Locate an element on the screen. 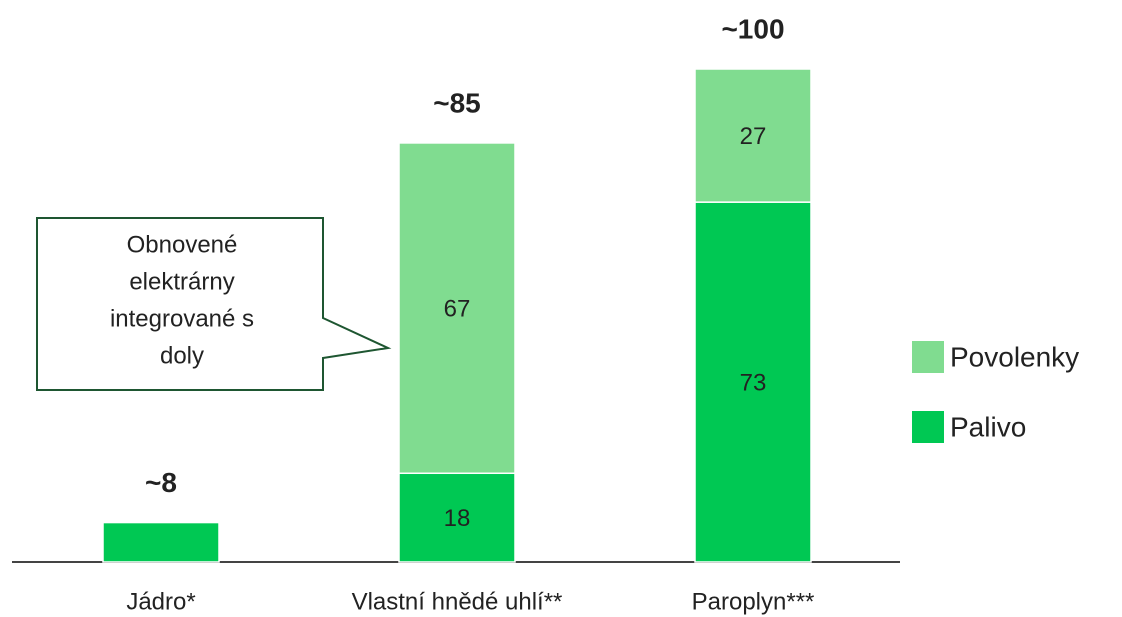 The height and width of the screenshot is (617, 1122). value-label: 18 is located at coordinates (457, 518).